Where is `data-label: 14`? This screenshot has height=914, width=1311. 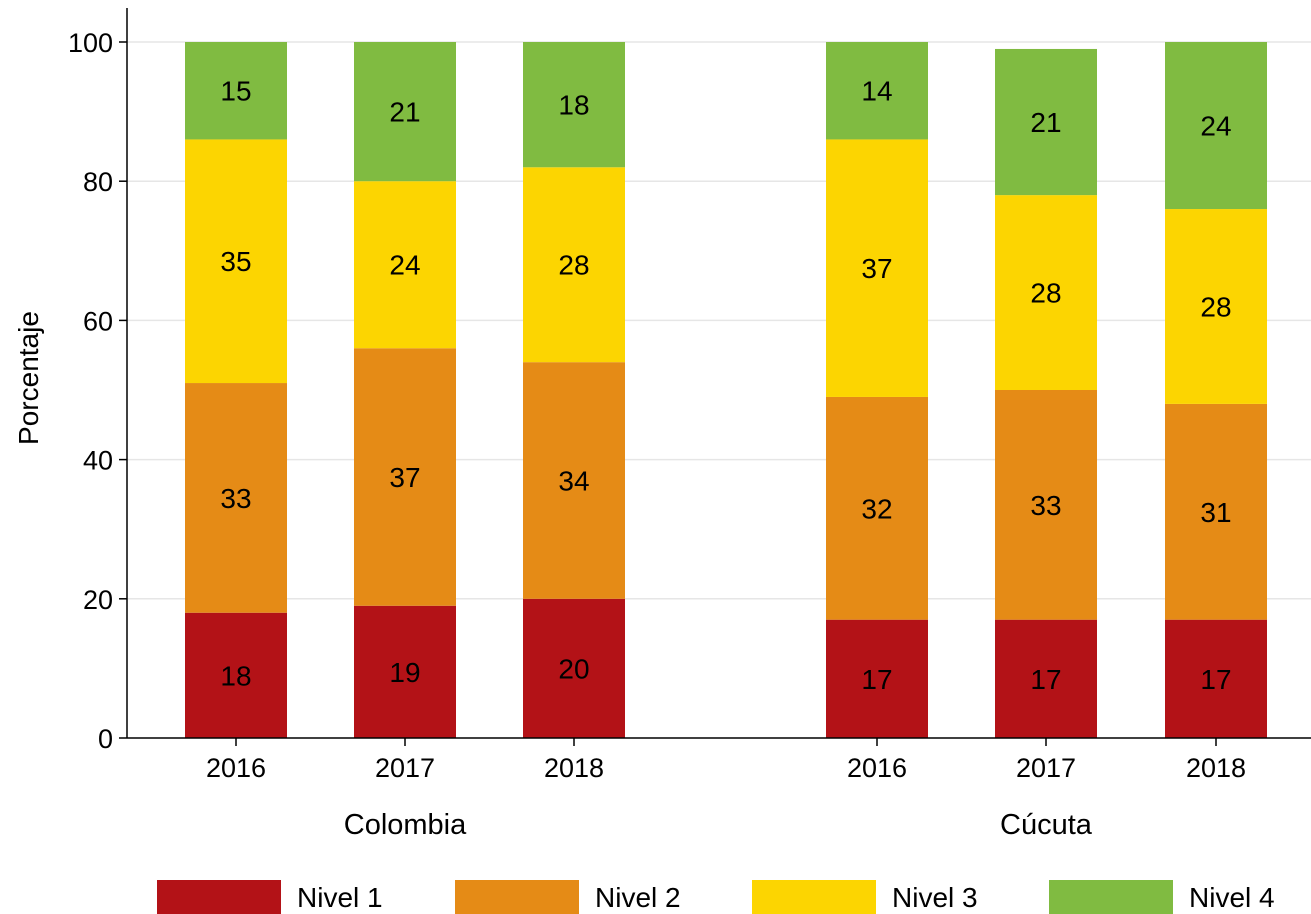
data-label: 14 is located at coordinates (876, 91).